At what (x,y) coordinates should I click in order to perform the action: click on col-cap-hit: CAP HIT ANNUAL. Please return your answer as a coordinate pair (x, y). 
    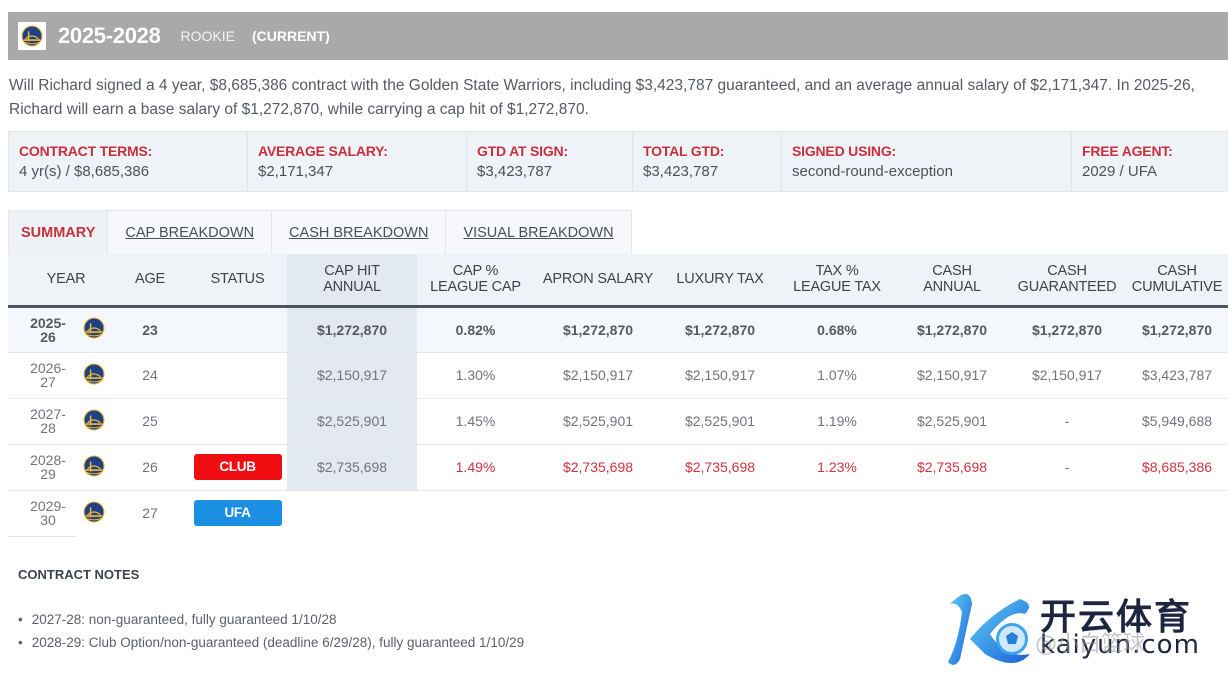
    Looking at the image, I should click on (352, 281).